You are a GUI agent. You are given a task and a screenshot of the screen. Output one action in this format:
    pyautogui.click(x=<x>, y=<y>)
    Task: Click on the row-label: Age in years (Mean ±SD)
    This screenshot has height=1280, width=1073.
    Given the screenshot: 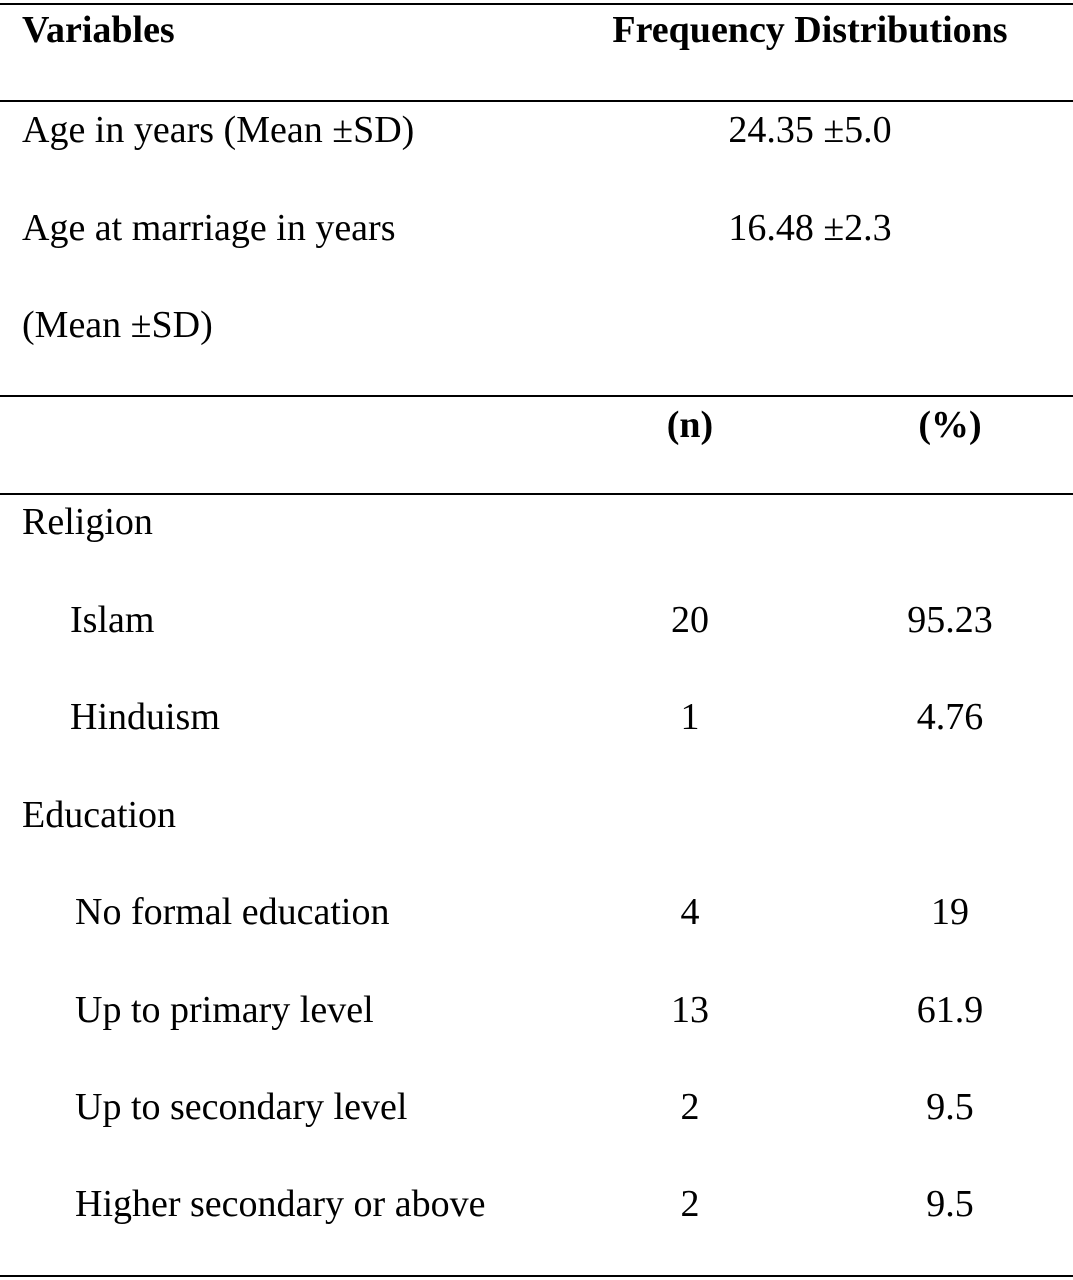 What is the action you would take?
    pyautogui.click(x=218, y=130)
    